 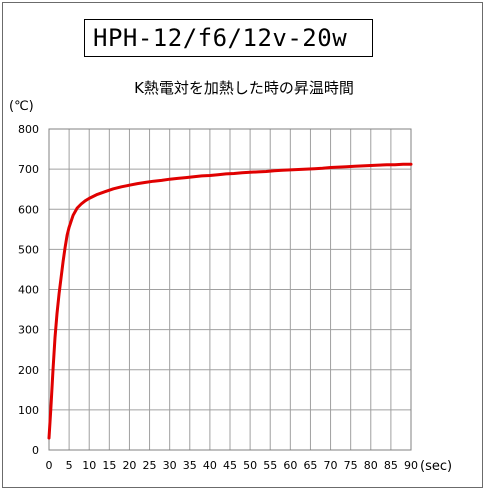 What do you see at coordinates (150, 465) in the screenshot?
I see `x-tick-label: 25` at bounding box center [150, 465].